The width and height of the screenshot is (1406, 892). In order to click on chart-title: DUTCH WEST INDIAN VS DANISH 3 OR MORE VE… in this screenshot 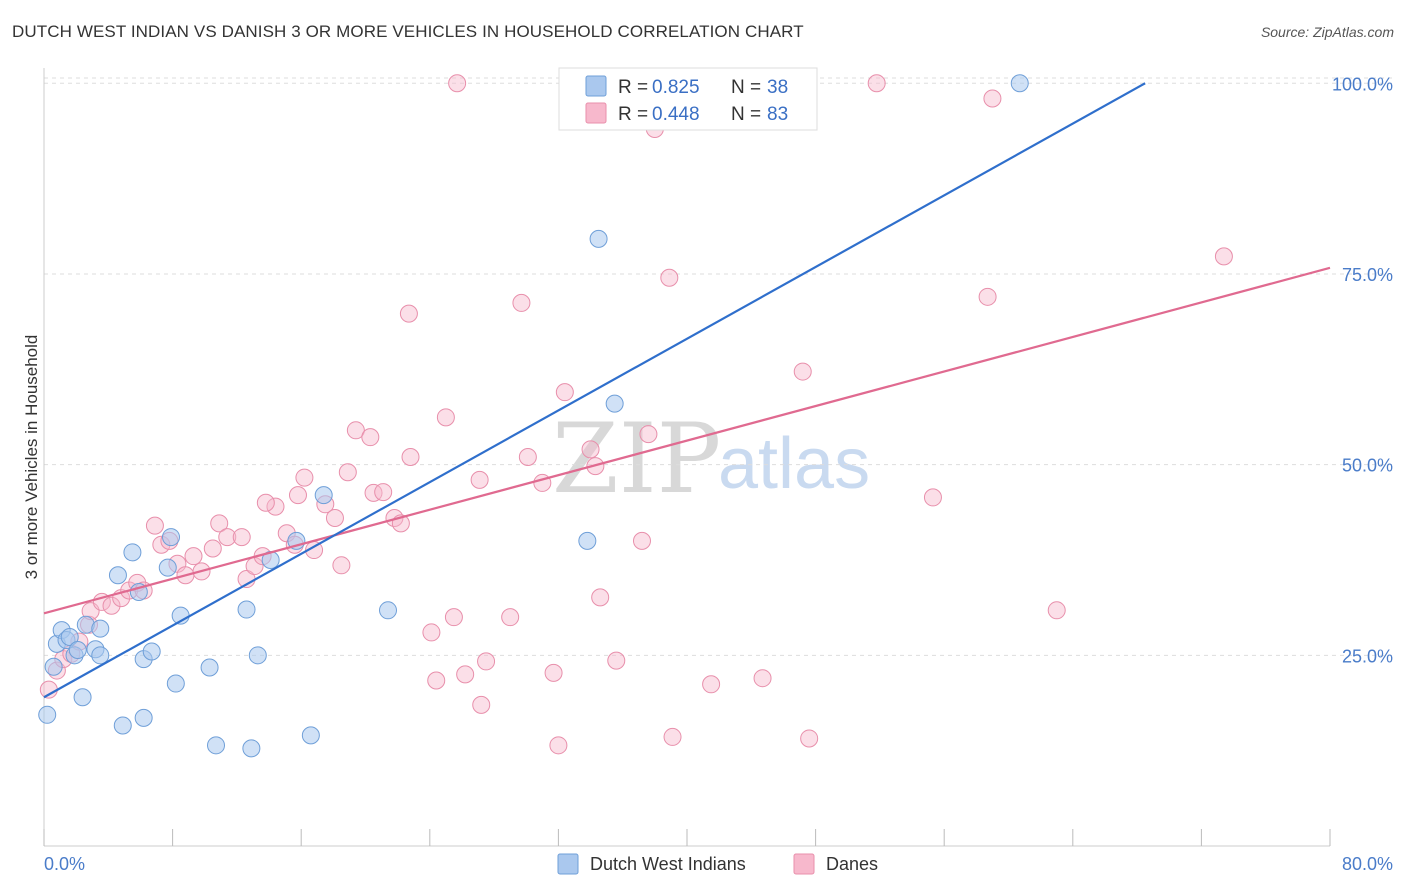, I will do `click(408, 31)`.